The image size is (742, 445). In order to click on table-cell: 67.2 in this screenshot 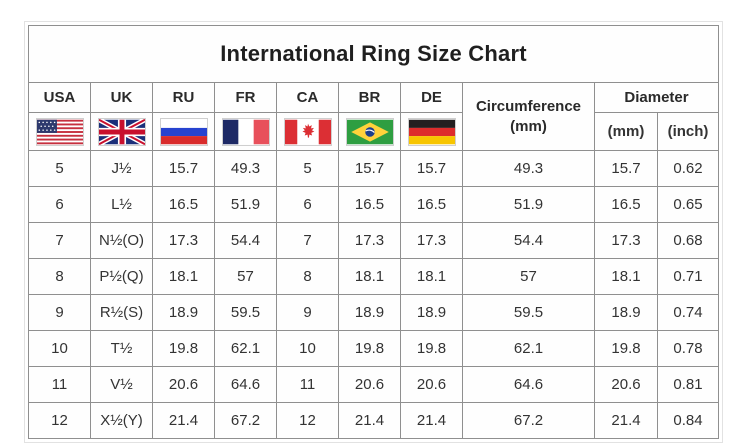, I will do `click(528, 420)`.